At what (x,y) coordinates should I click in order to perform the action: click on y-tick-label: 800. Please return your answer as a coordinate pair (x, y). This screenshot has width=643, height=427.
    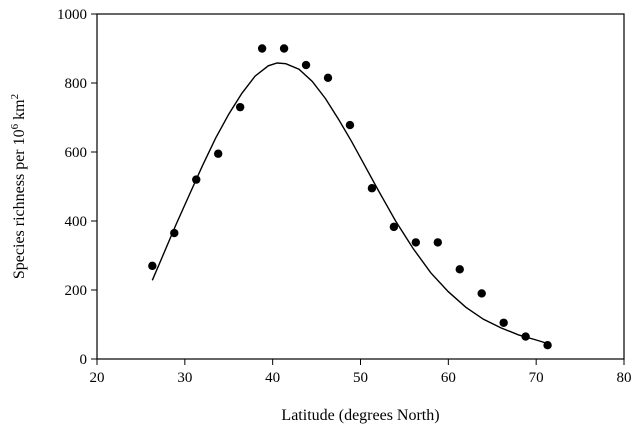
    Looking at the image, I should click on (76, 84).